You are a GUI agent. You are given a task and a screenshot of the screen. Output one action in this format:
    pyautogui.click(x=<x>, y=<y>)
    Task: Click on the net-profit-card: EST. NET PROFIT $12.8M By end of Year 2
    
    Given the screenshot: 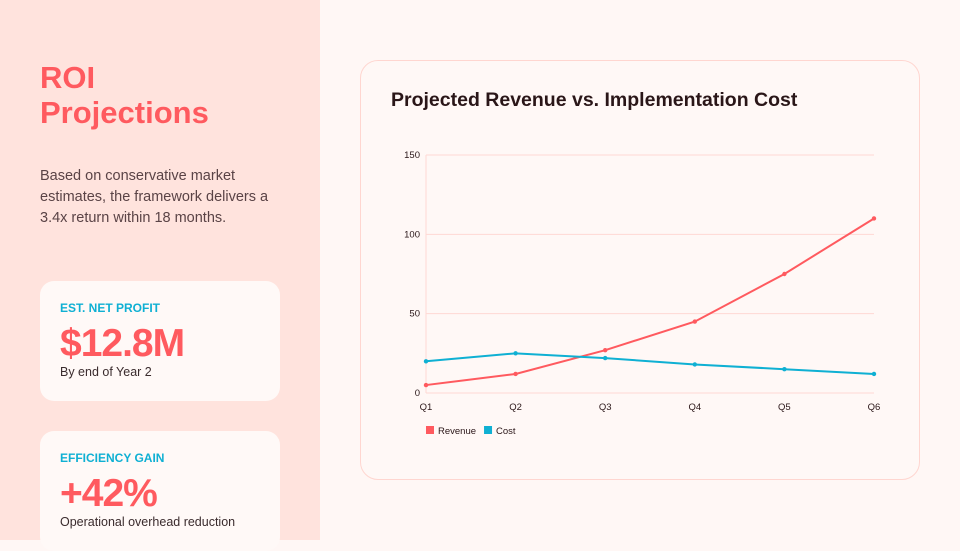 What is the action you would take?
    pyautogui.click(x=160, y=341)
    